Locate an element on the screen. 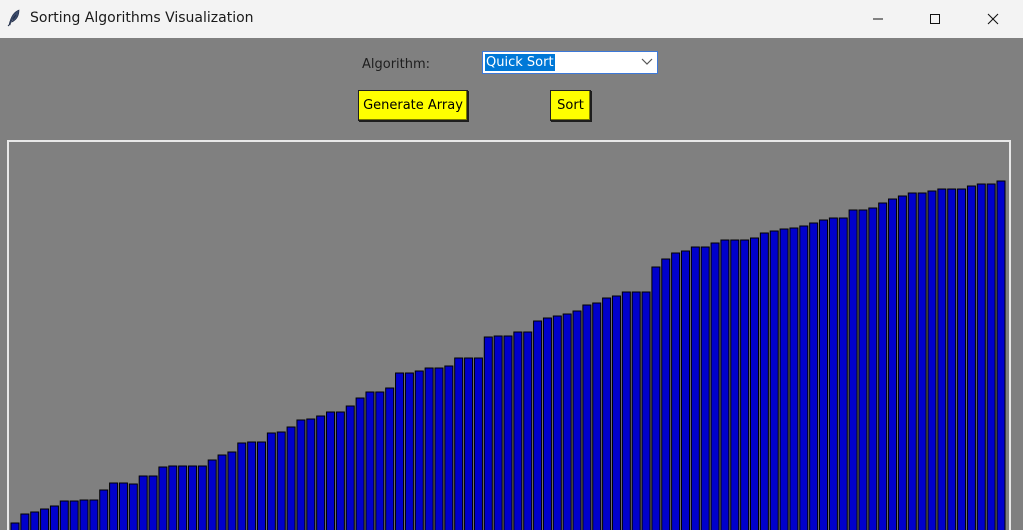 Image resolution: width=1023 pixels, height=530 pixels. maximize-icon is located at coordinates (935, 19).